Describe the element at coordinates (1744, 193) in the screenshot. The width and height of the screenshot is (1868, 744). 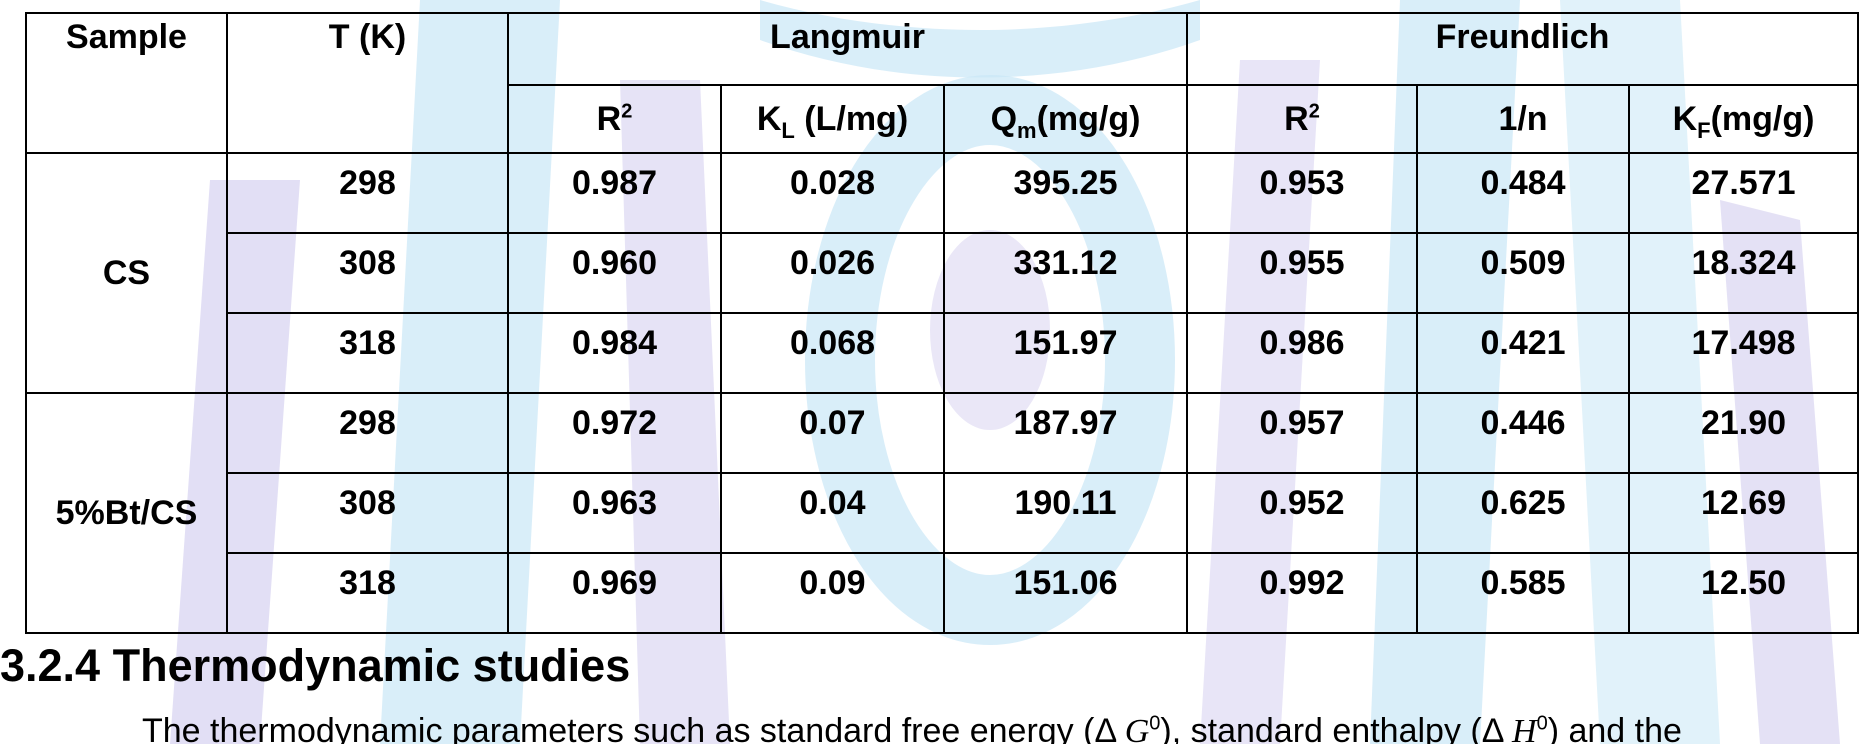
I see `cell-kf: 27.571` at that location.